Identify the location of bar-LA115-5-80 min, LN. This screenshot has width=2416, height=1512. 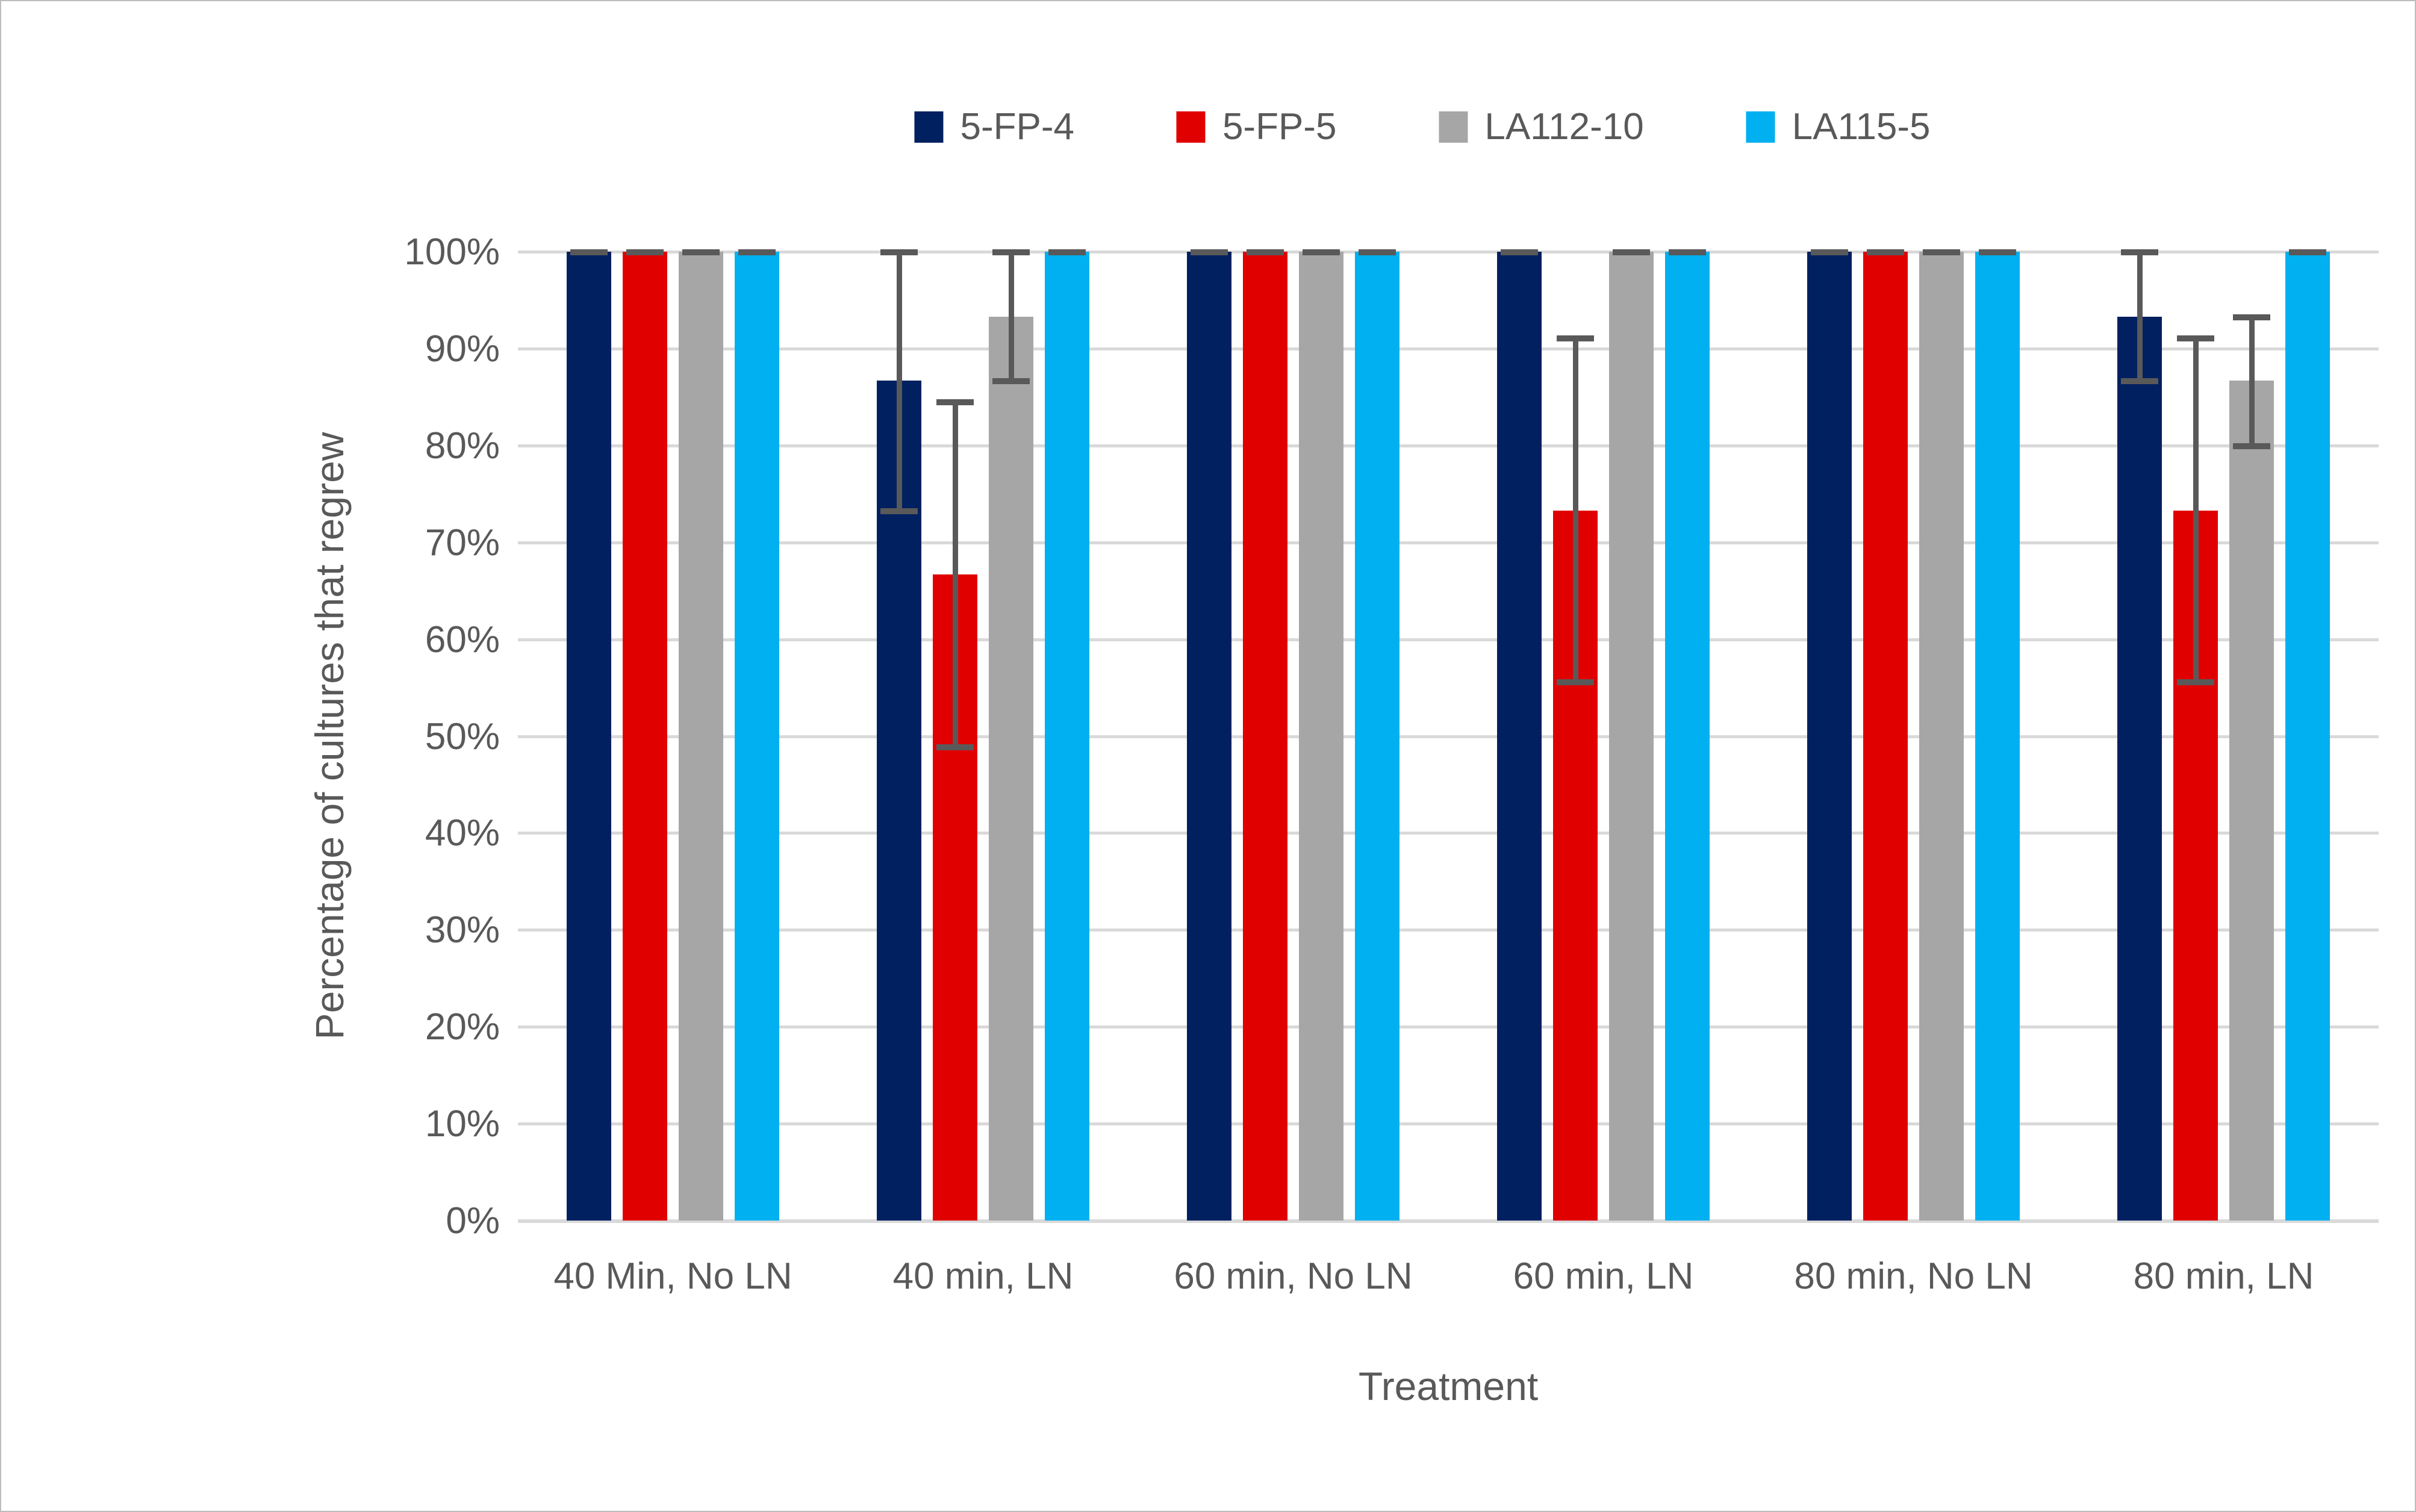
(2307, 737).